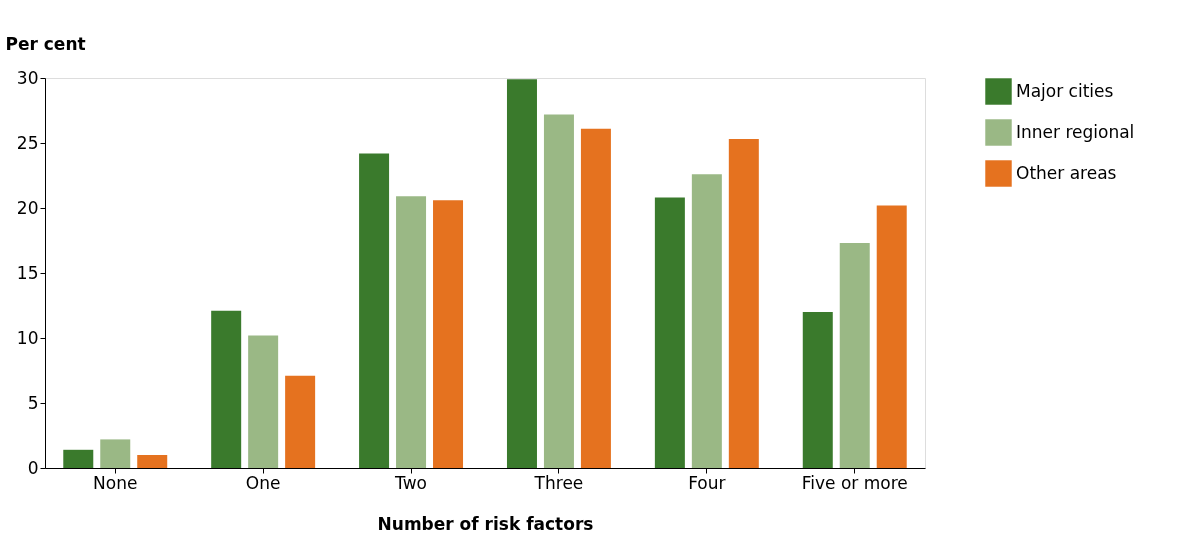 The image size is (1198, 533). I want to click on y-tick-label: 25, so click(27, 142).